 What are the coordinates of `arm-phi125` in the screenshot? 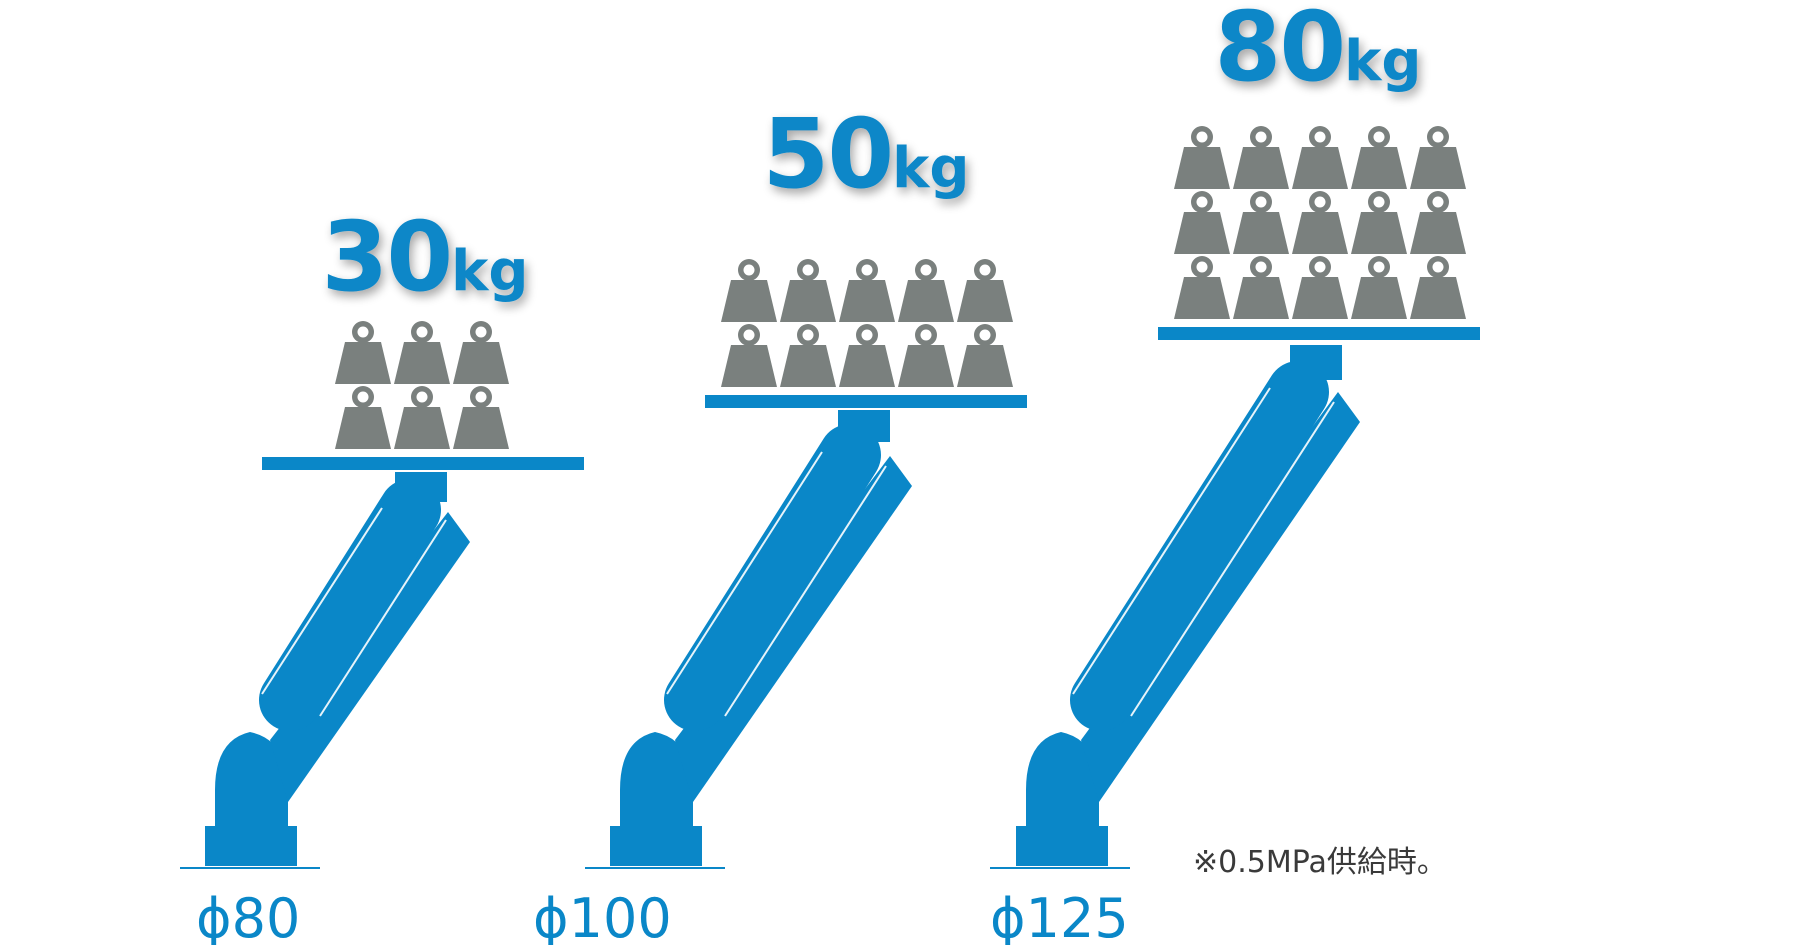 It's located at (1175, 607).